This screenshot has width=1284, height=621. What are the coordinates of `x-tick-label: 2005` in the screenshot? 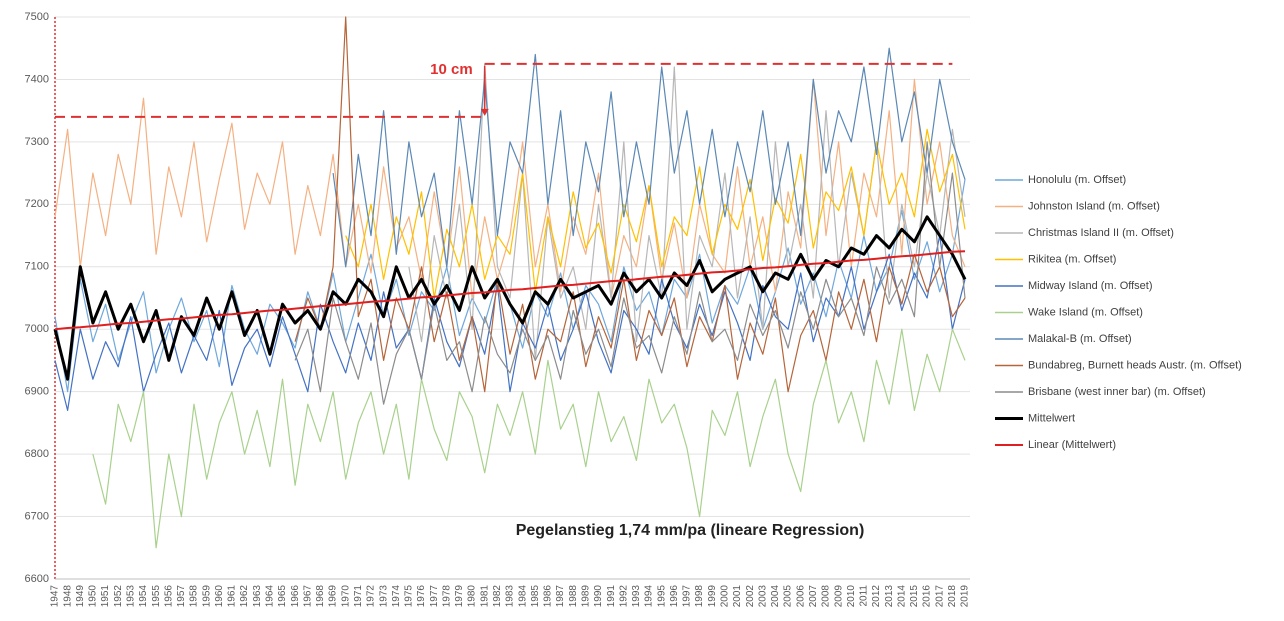 It's located at (788, 596).